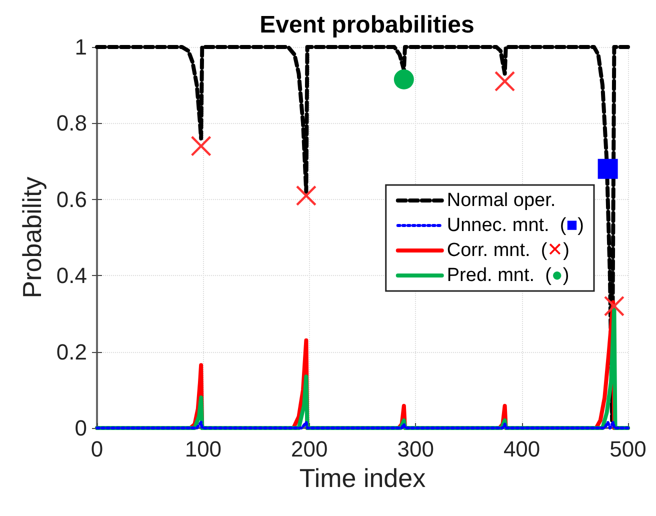 This screenshot has width=656, height=516. I want to click on y-tick-label: 0.2, so click(71, 351).